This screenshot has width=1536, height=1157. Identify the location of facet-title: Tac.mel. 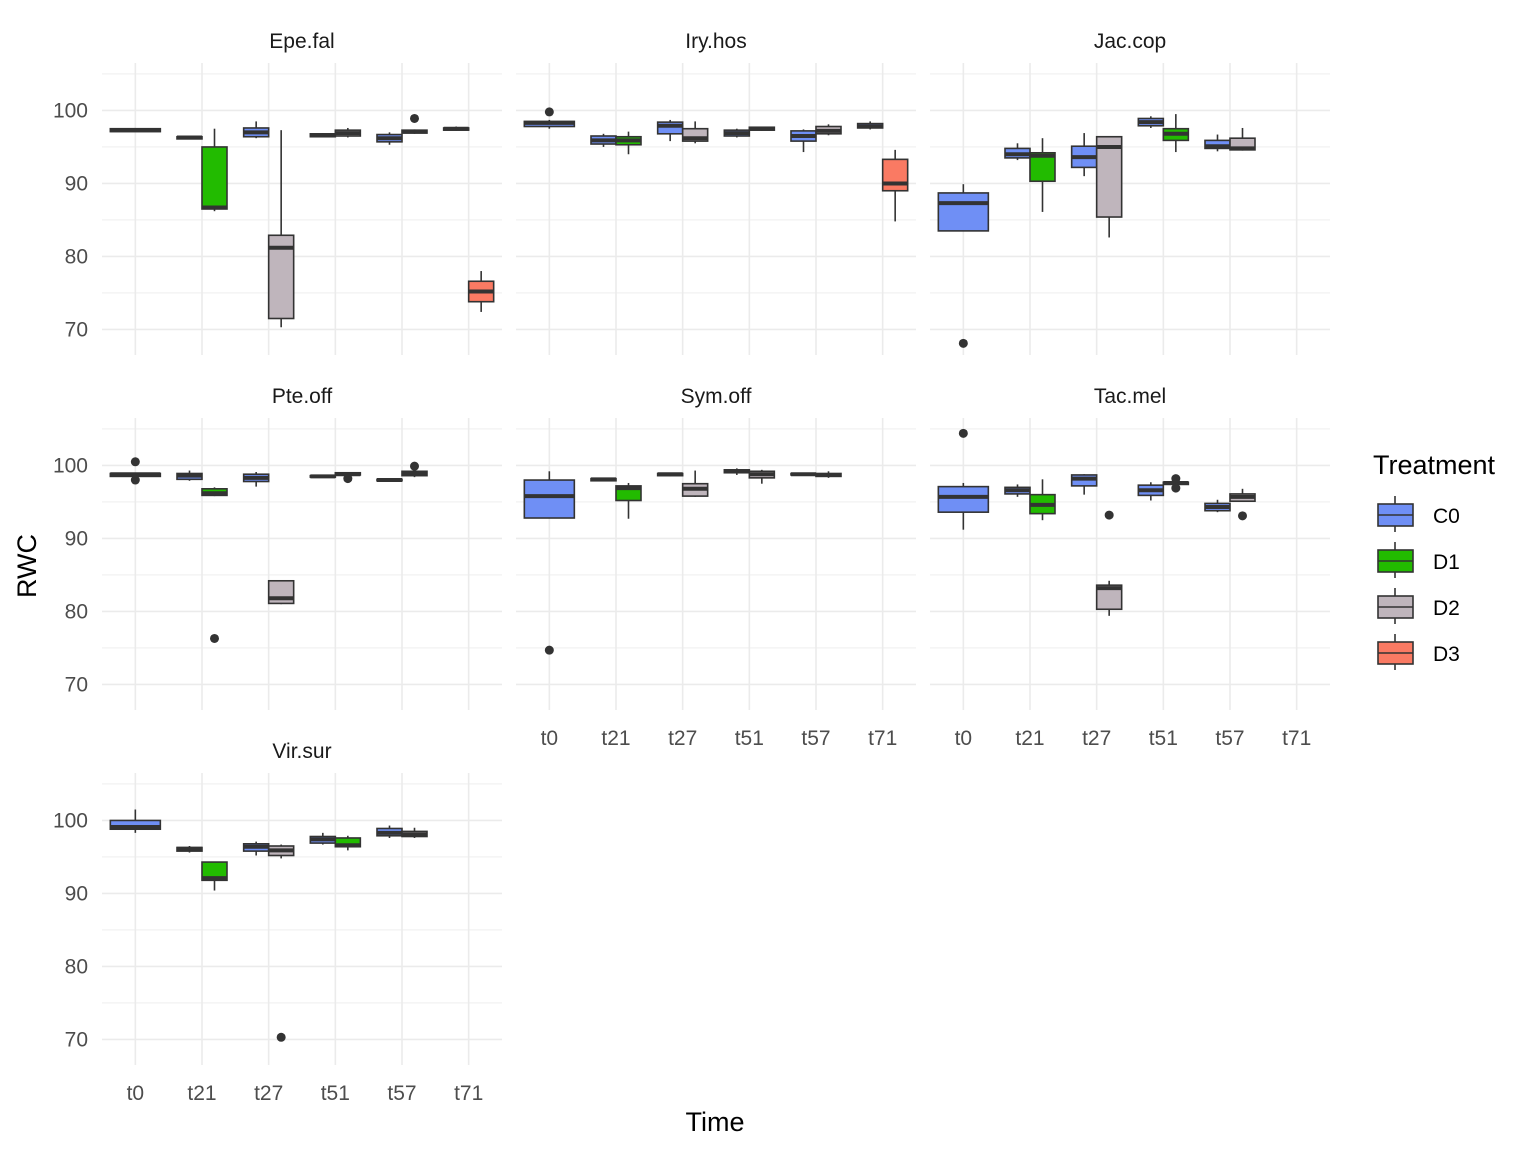
(1130, 396).